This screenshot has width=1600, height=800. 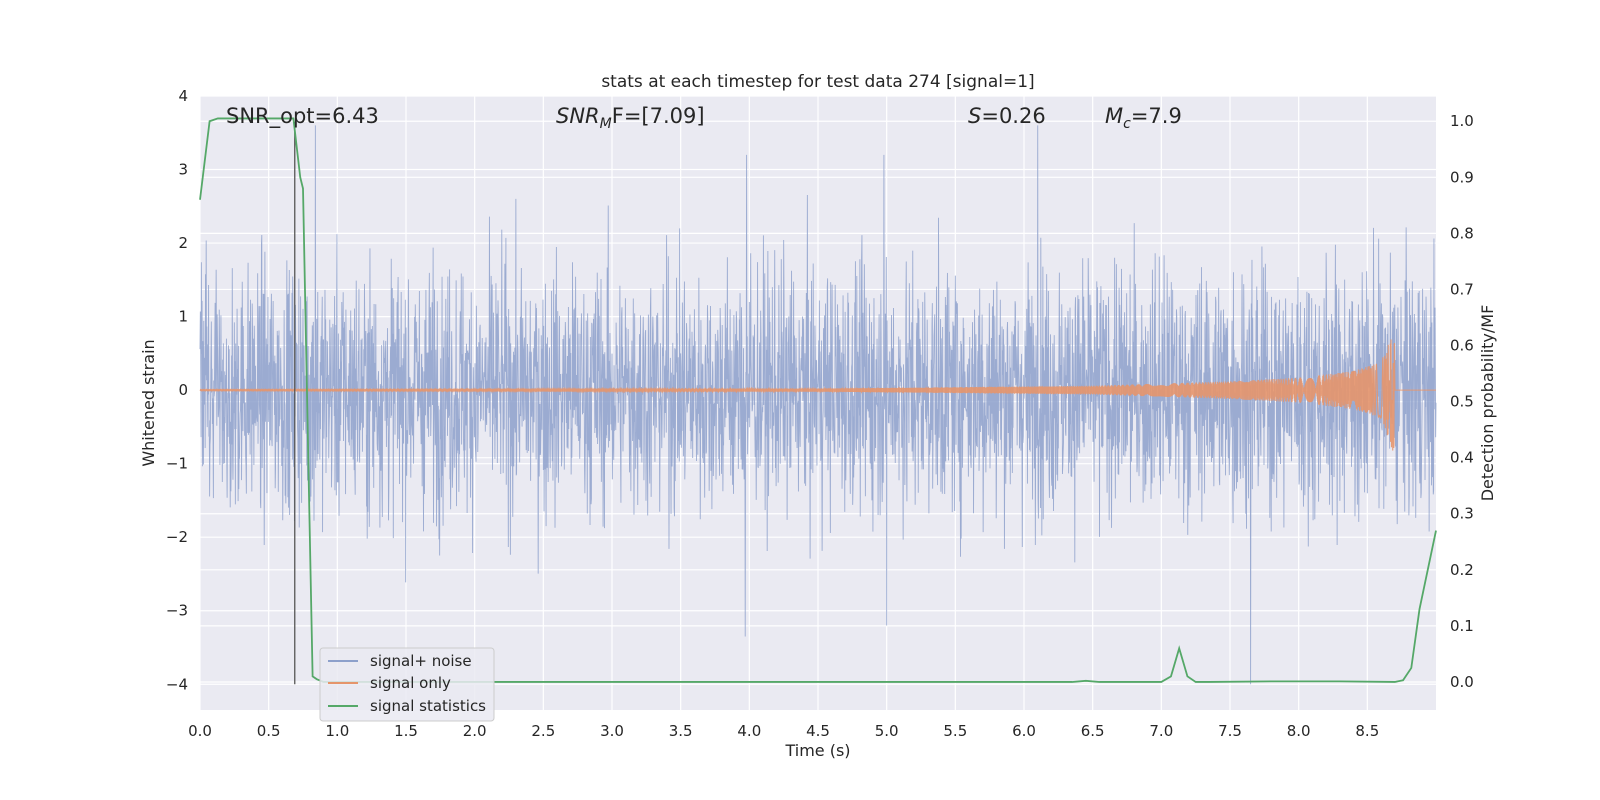 I want to click on series-signal-only-line, so click(x=817, y=395).